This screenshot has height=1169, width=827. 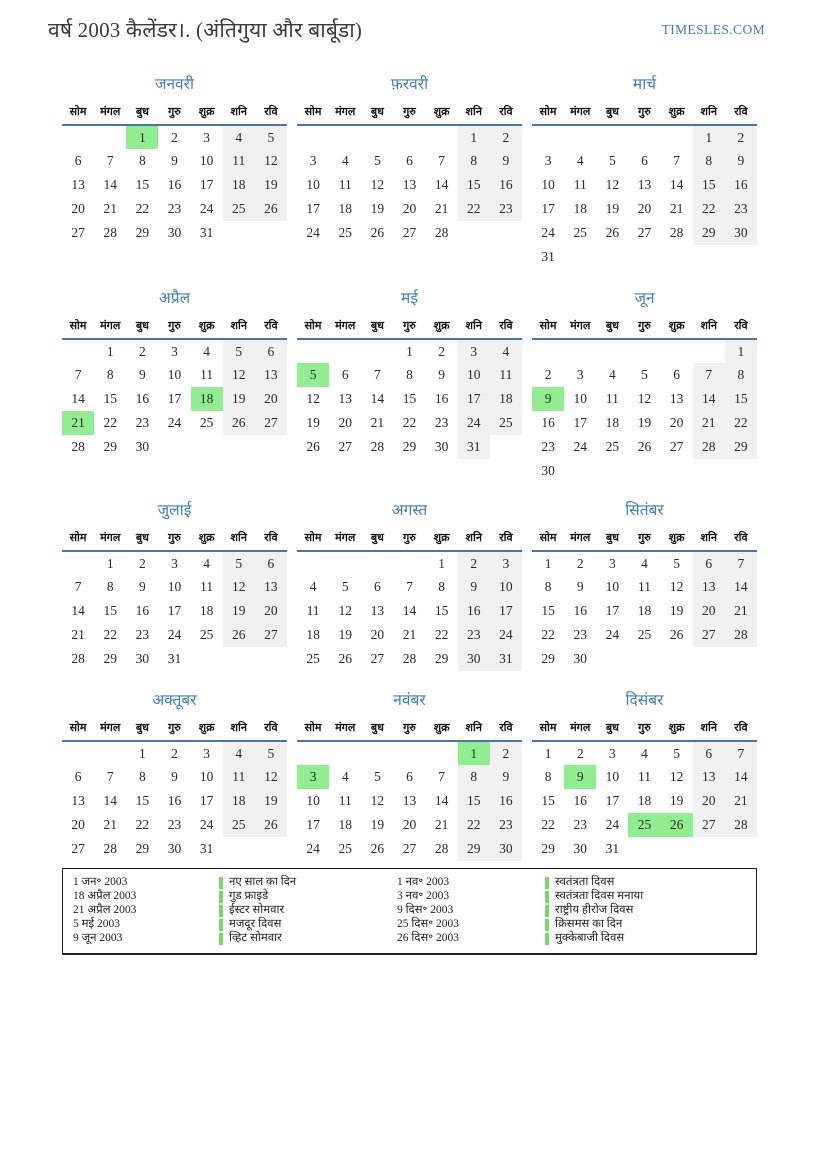 I want to click on site-link: TIMESLES.COM, so click(x=713, y=29).